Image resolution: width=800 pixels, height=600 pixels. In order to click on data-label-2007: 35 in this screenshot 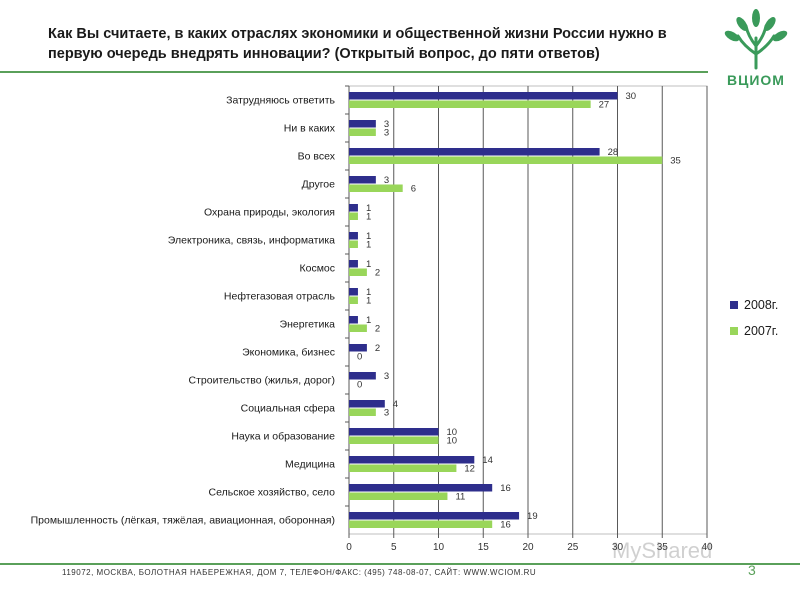, I will do `click(675, 161)`.